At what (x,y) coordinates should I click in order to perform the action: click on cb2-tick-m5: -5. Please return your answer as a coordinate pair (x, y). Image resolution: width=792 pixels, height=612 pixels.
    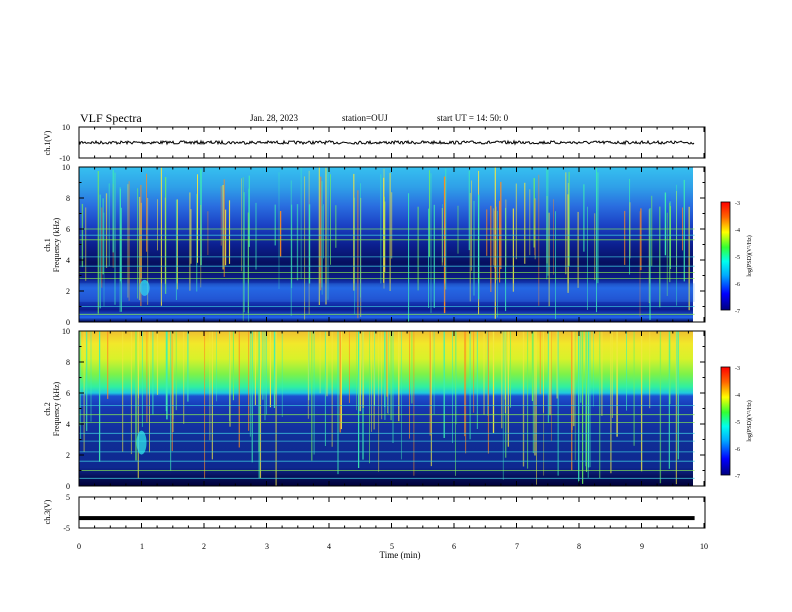
    Looking at the image, I should click on (737, 423).